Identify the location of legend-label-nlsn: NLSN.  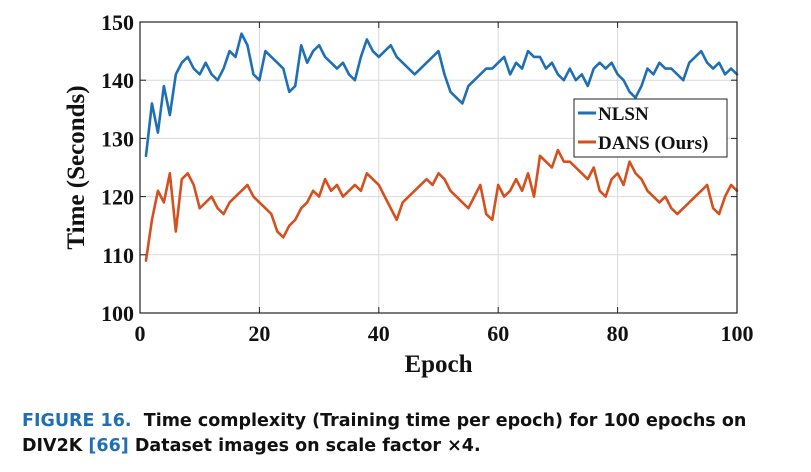
(623, 114).